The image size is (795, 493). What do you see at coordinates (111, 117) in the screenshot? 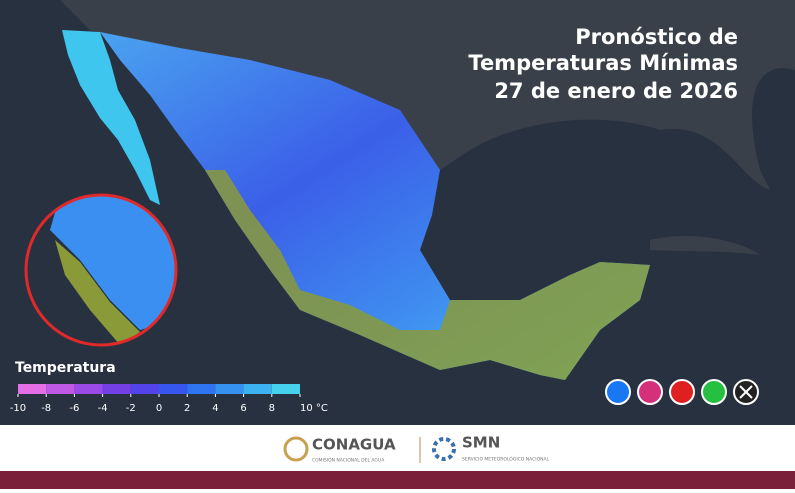
I see `baja-california` at bounding box center [111, 117].